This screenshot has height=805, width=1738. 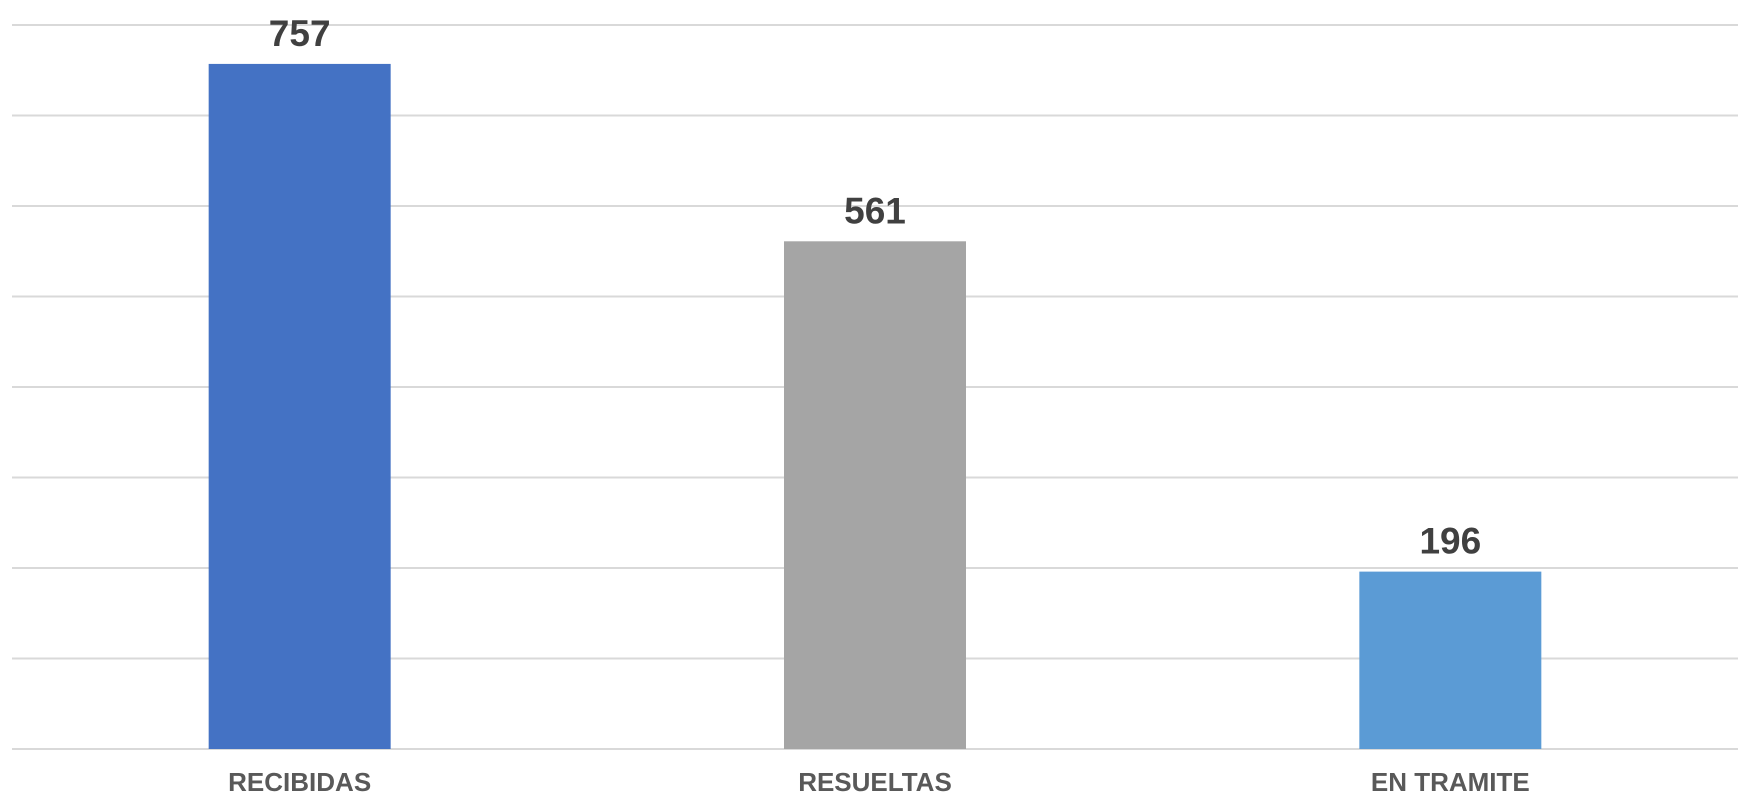 I want to click on bar-recibidas, so click(x=299, y=406).